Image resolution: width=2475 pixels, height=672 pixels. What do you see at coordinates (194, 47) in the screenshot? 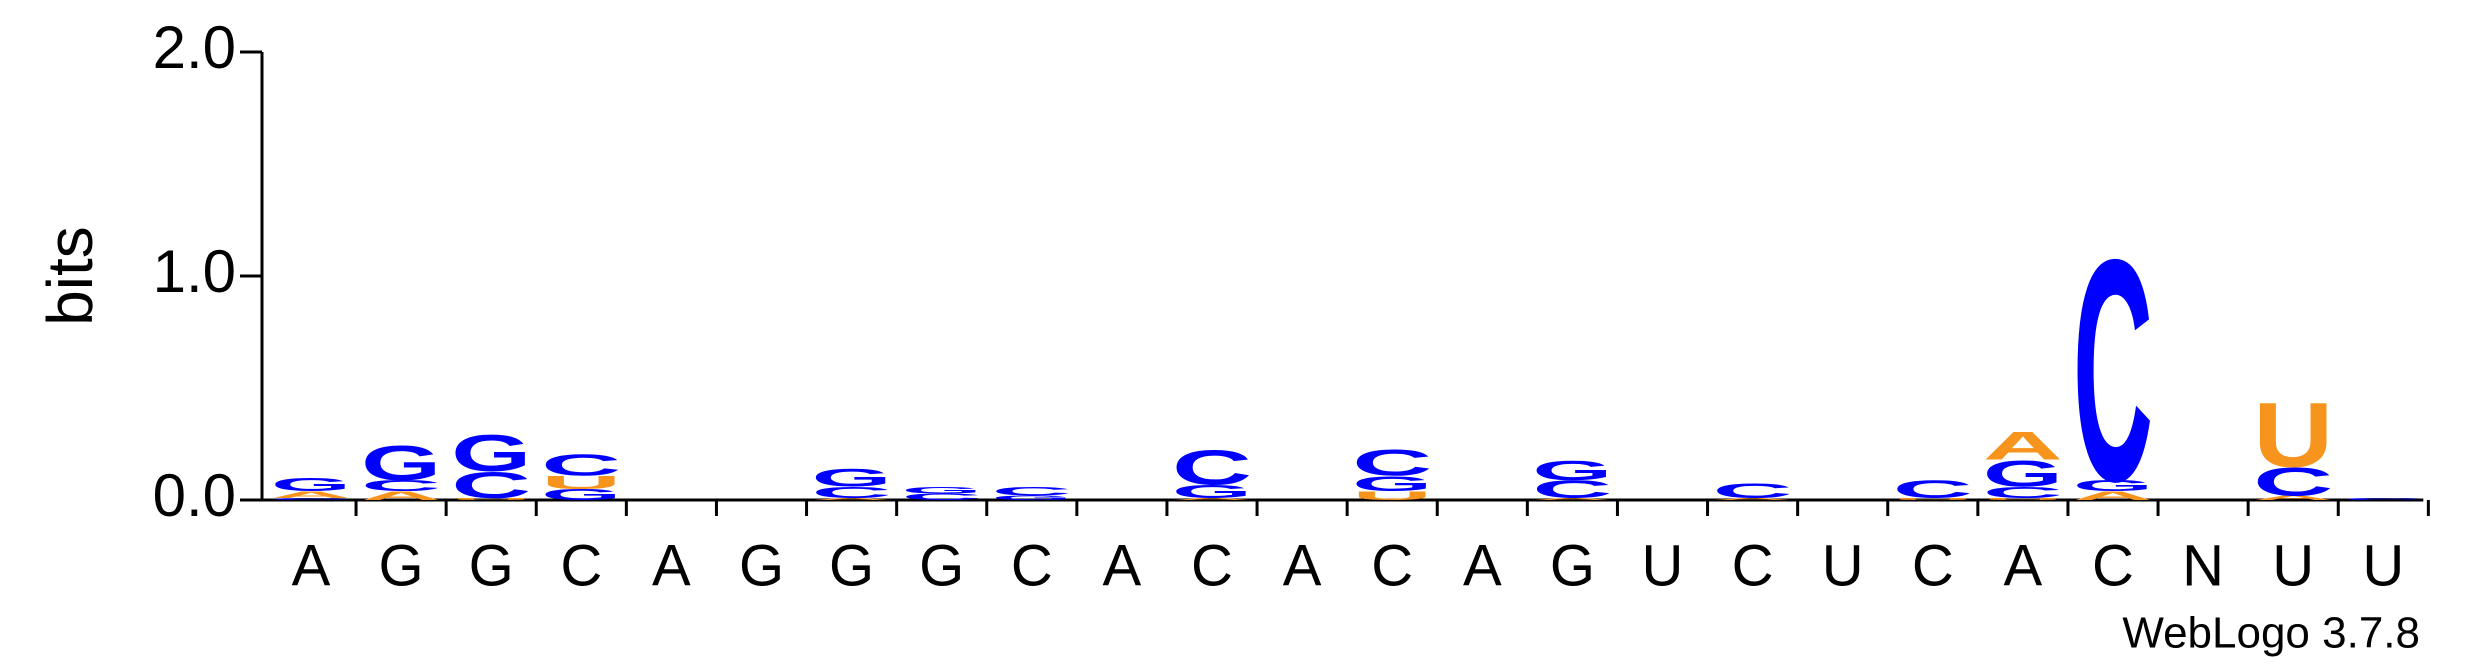
I see `y-tick-label: 2.0` at bounding box center [194, 47].